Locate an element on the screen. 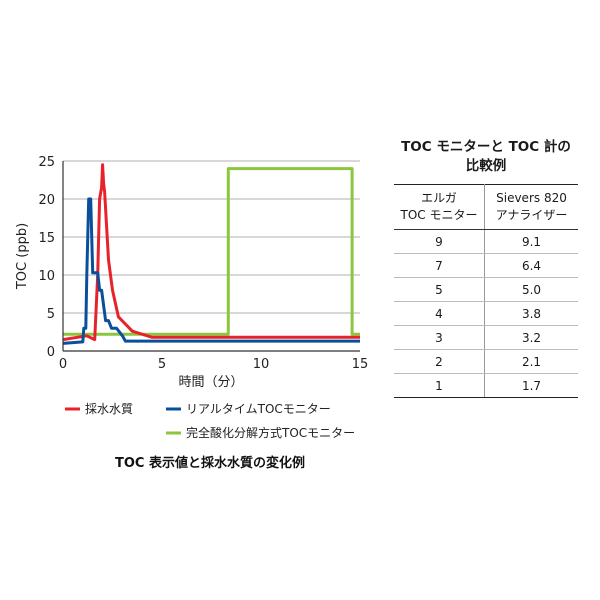 The height and width of the screenshot is (600, 600). table-cell-sievers: 1.7 is located at coordinates (531, 385).